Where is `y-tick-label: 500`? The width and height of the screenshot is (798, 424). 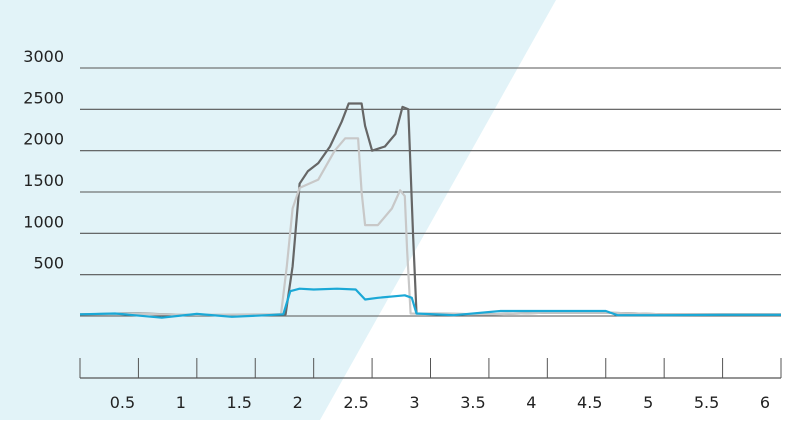
y-tick-label: 500 is located at coordinates (48, 263).